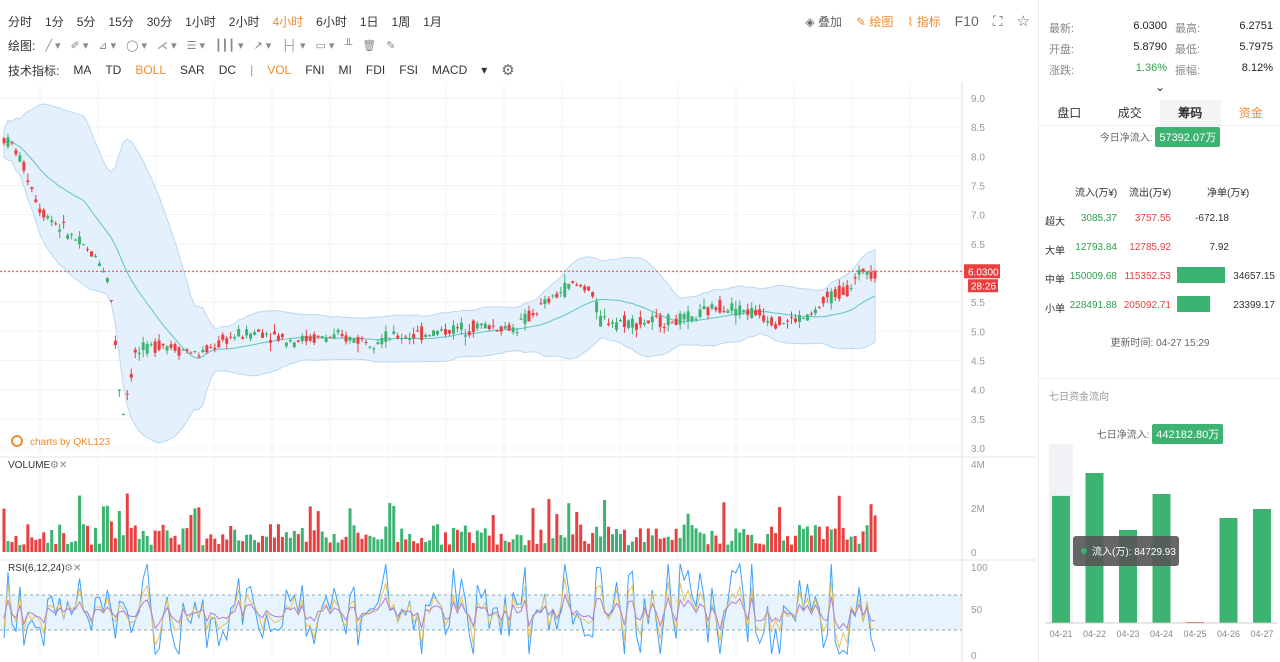 The height and width of the screenshot is (662, 1280). What do you see at coordinates (369, 45) in the screenshot?
I see `trash-icon: 🗑` at bounding box center [369, 45].